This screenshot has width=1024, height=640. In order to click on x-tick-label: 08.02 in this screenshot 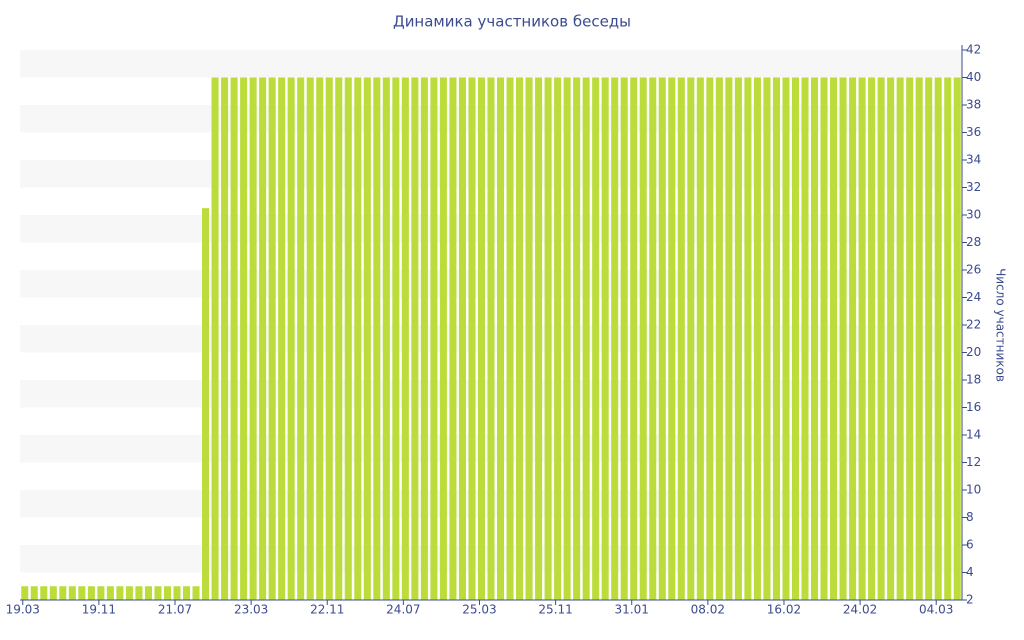, I will do `click(708, 610)`.